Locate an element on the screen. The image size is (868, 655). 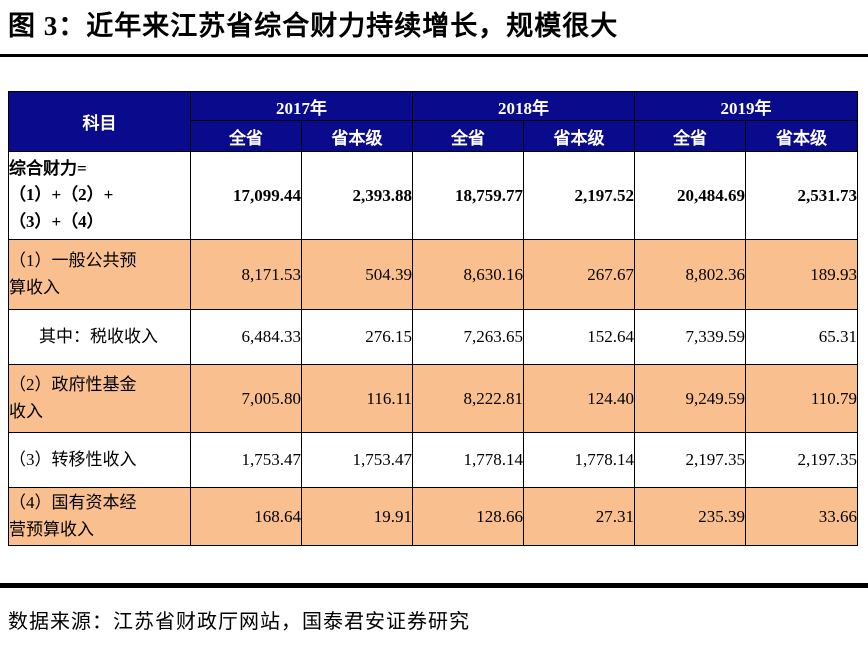
year-header-2019: 2019年 is located at coordinates (746, 106).